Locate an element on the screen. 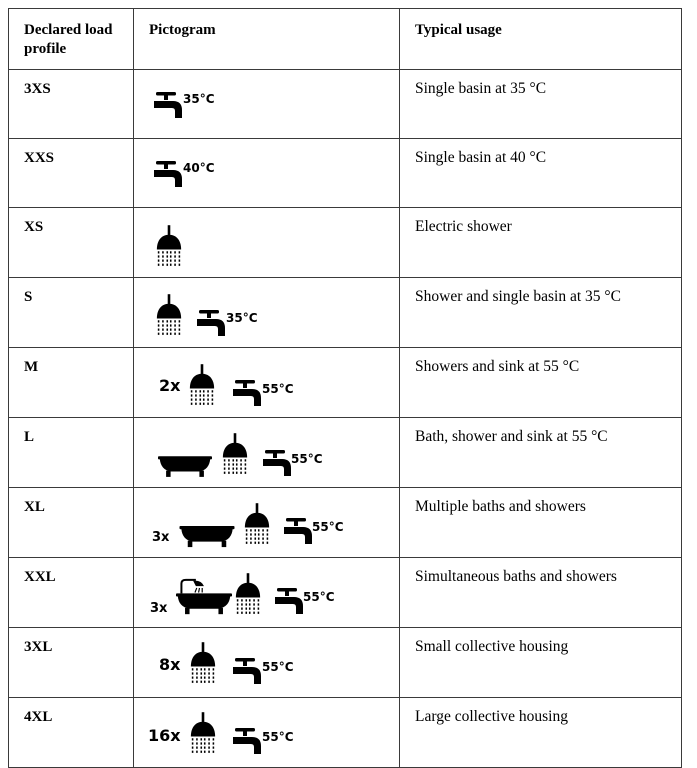  table-row: M 2x 55°C Showers and sink at 55 °C is located at coordinates (345, 382).